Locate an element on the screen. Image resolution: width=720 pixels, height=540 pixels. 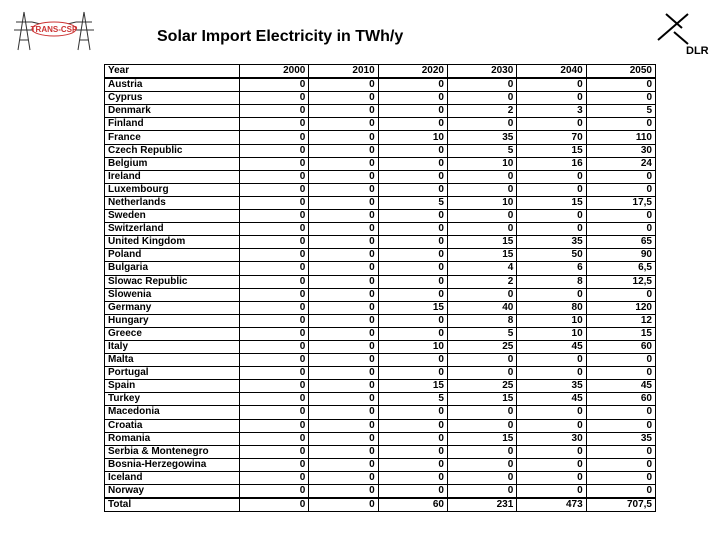
cell: 231 is located at coordinates (482, 505).